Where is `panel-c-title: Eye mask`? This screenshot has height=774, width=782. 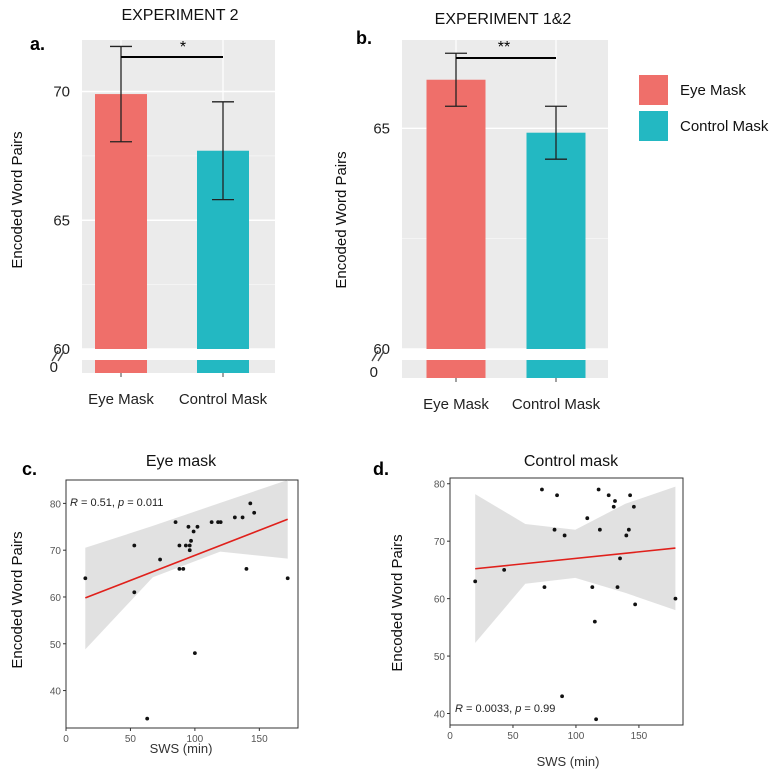
panel-c-title: Eye mask is located at coordinates (181, 461).